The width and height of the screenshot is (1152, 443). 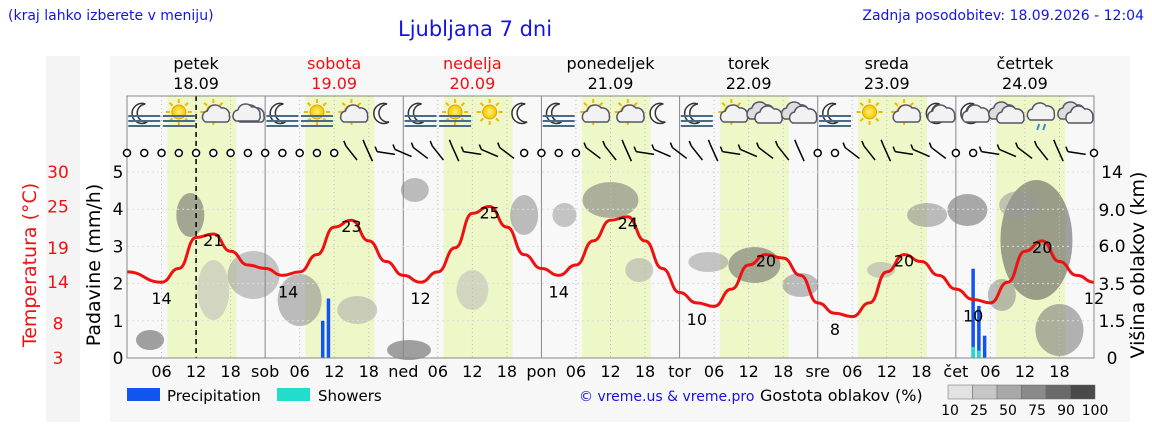 What do you see at coordinates (489, 212) in the screenshot?
I see `temperature-label: 25` at bounding box center [489, 212].